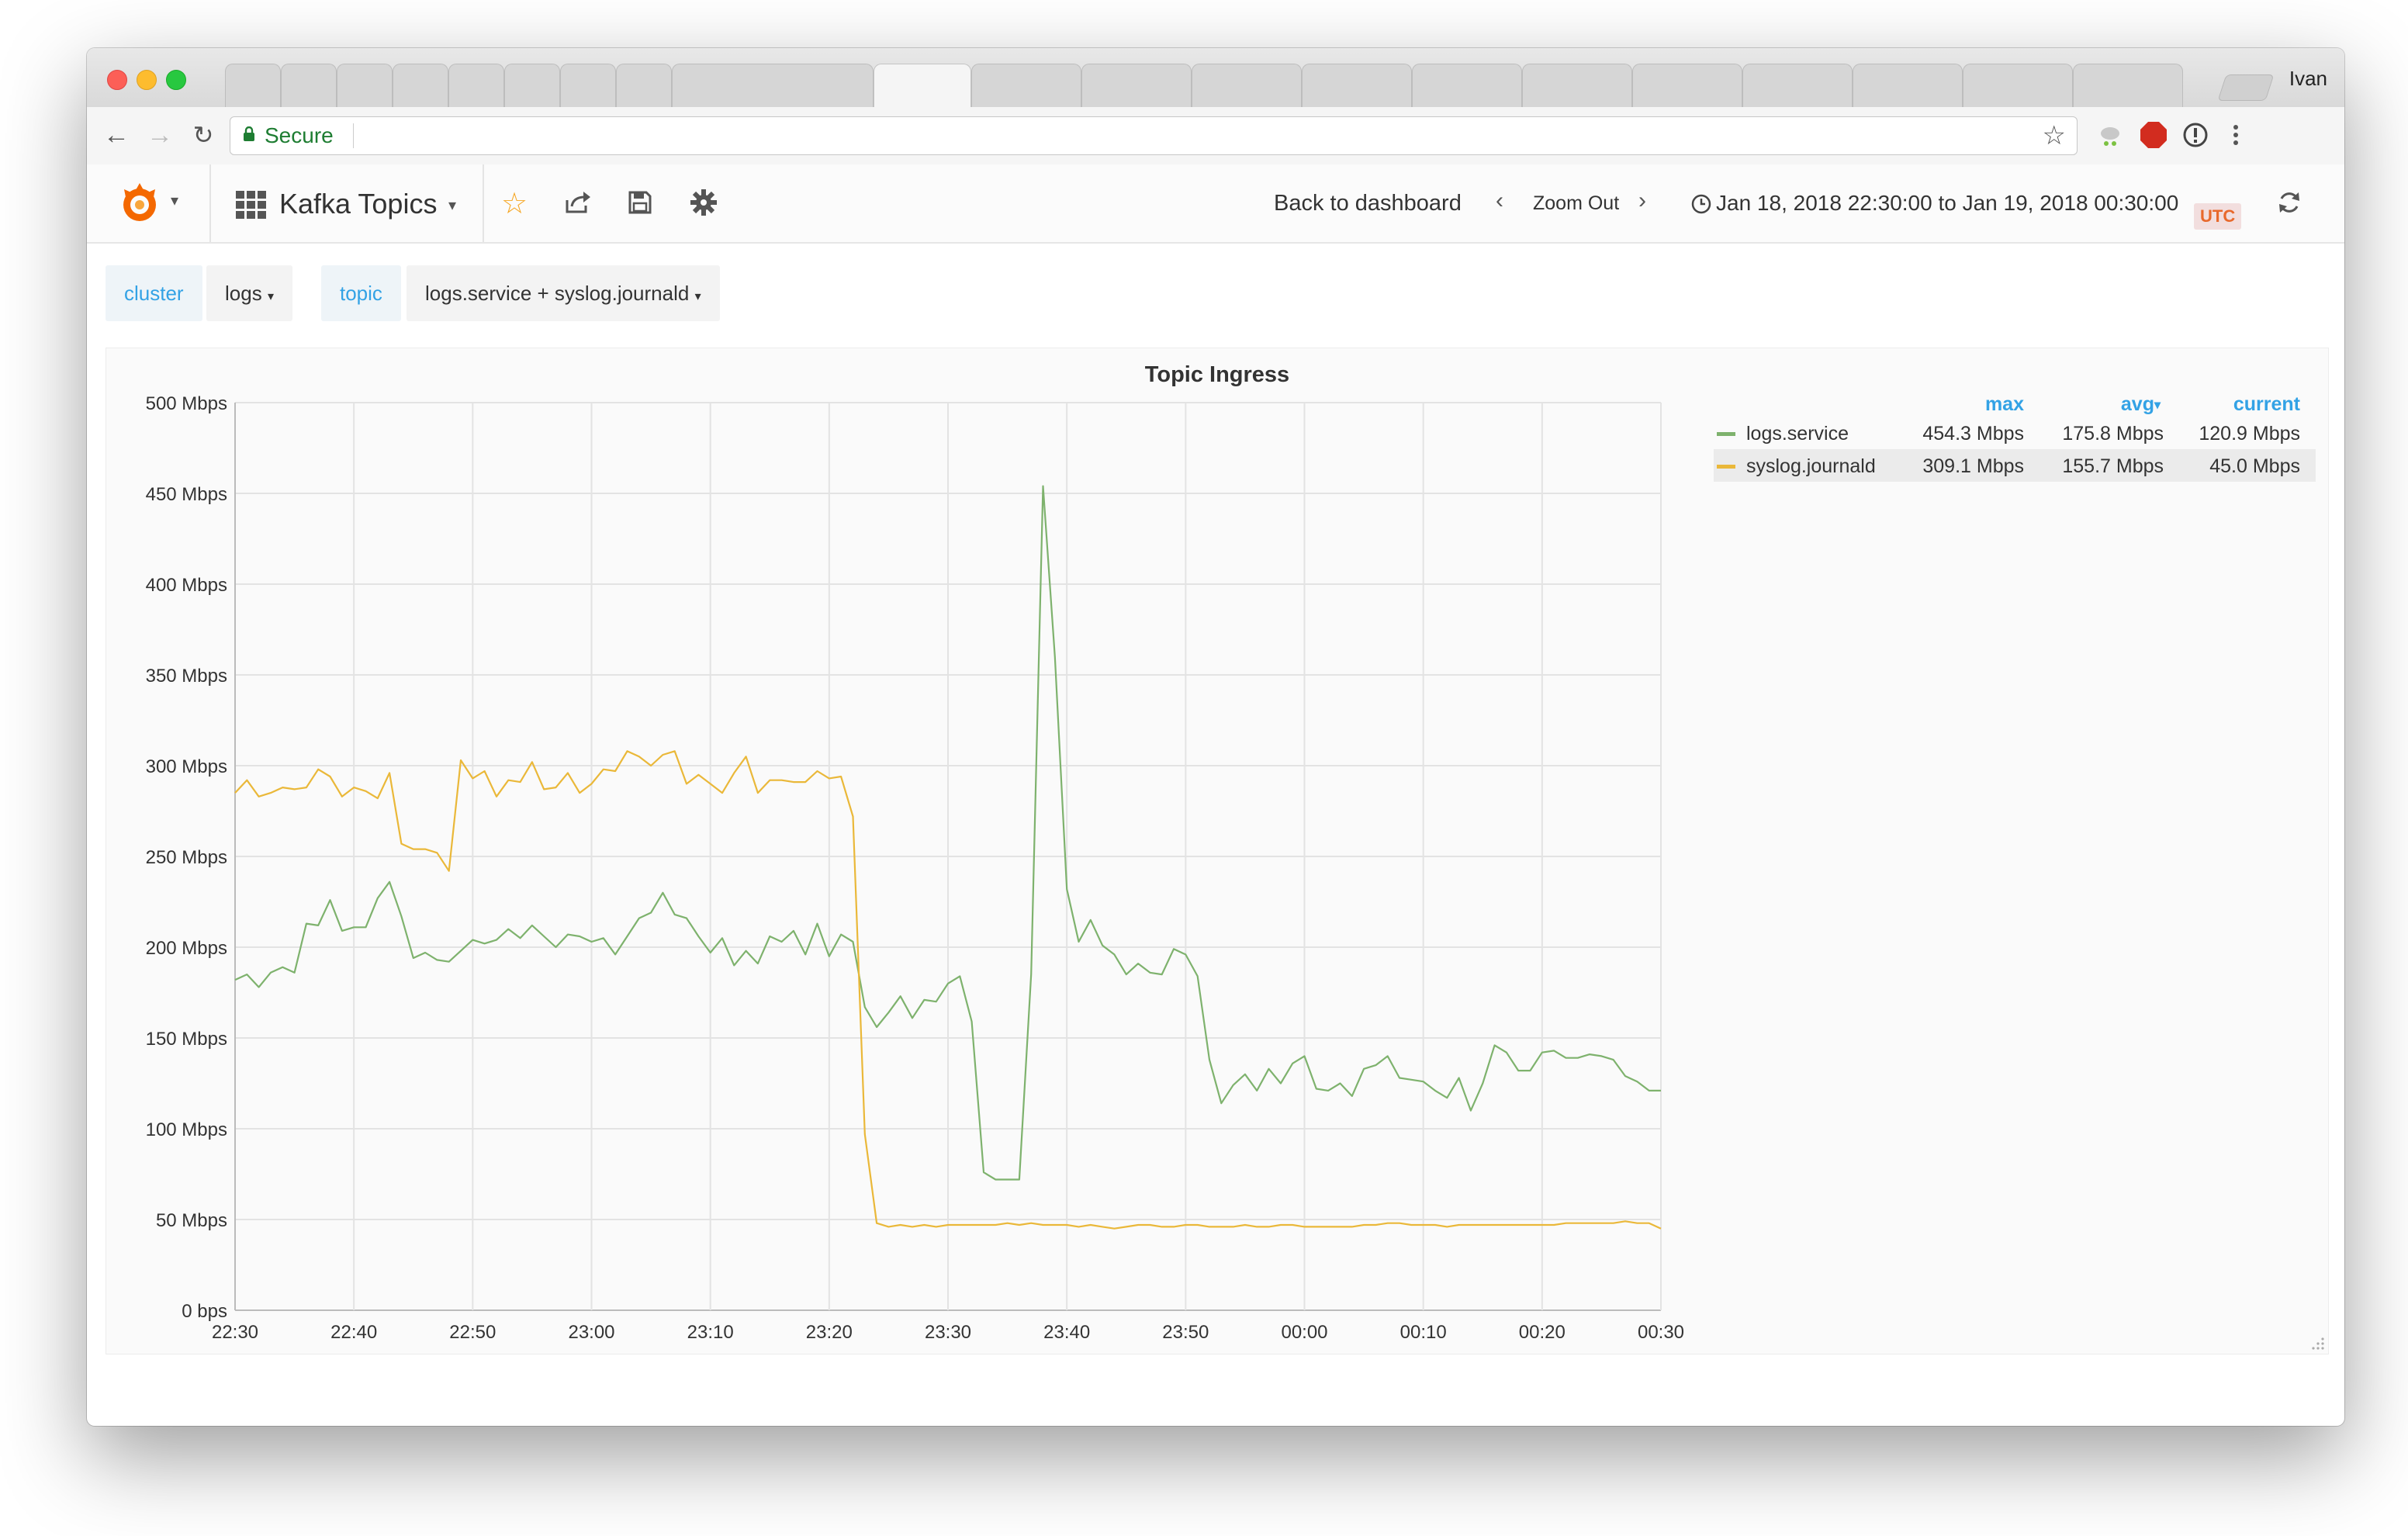 The width and height of the screenshot is (2408, 1536). I want to click on panel-title: Topic Ingress, so click(1217, 374).